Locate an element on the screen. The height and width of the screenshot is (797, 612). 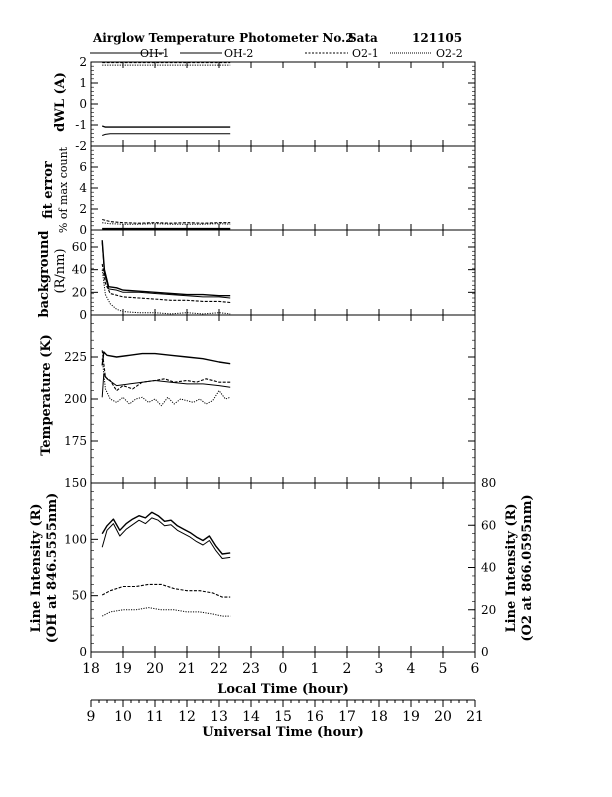
ytick-label-fit_error: 0 is located at coordinates (83, 230).